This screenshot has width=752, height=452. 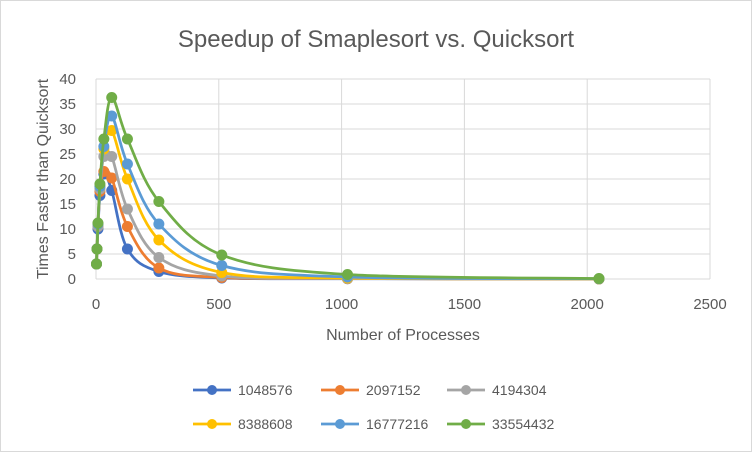 I want to click on x-tick-labels: 0 500 1000 1500 2000 2500, so click(x=409, y=304).